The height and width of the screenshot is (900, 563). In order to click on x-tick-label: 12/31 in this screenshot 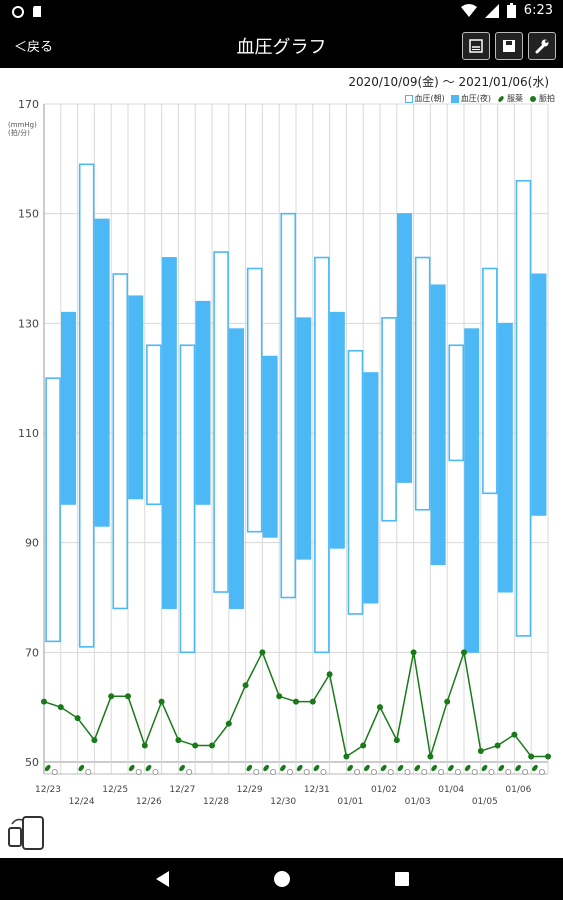, I will do `click(317, 790)`.